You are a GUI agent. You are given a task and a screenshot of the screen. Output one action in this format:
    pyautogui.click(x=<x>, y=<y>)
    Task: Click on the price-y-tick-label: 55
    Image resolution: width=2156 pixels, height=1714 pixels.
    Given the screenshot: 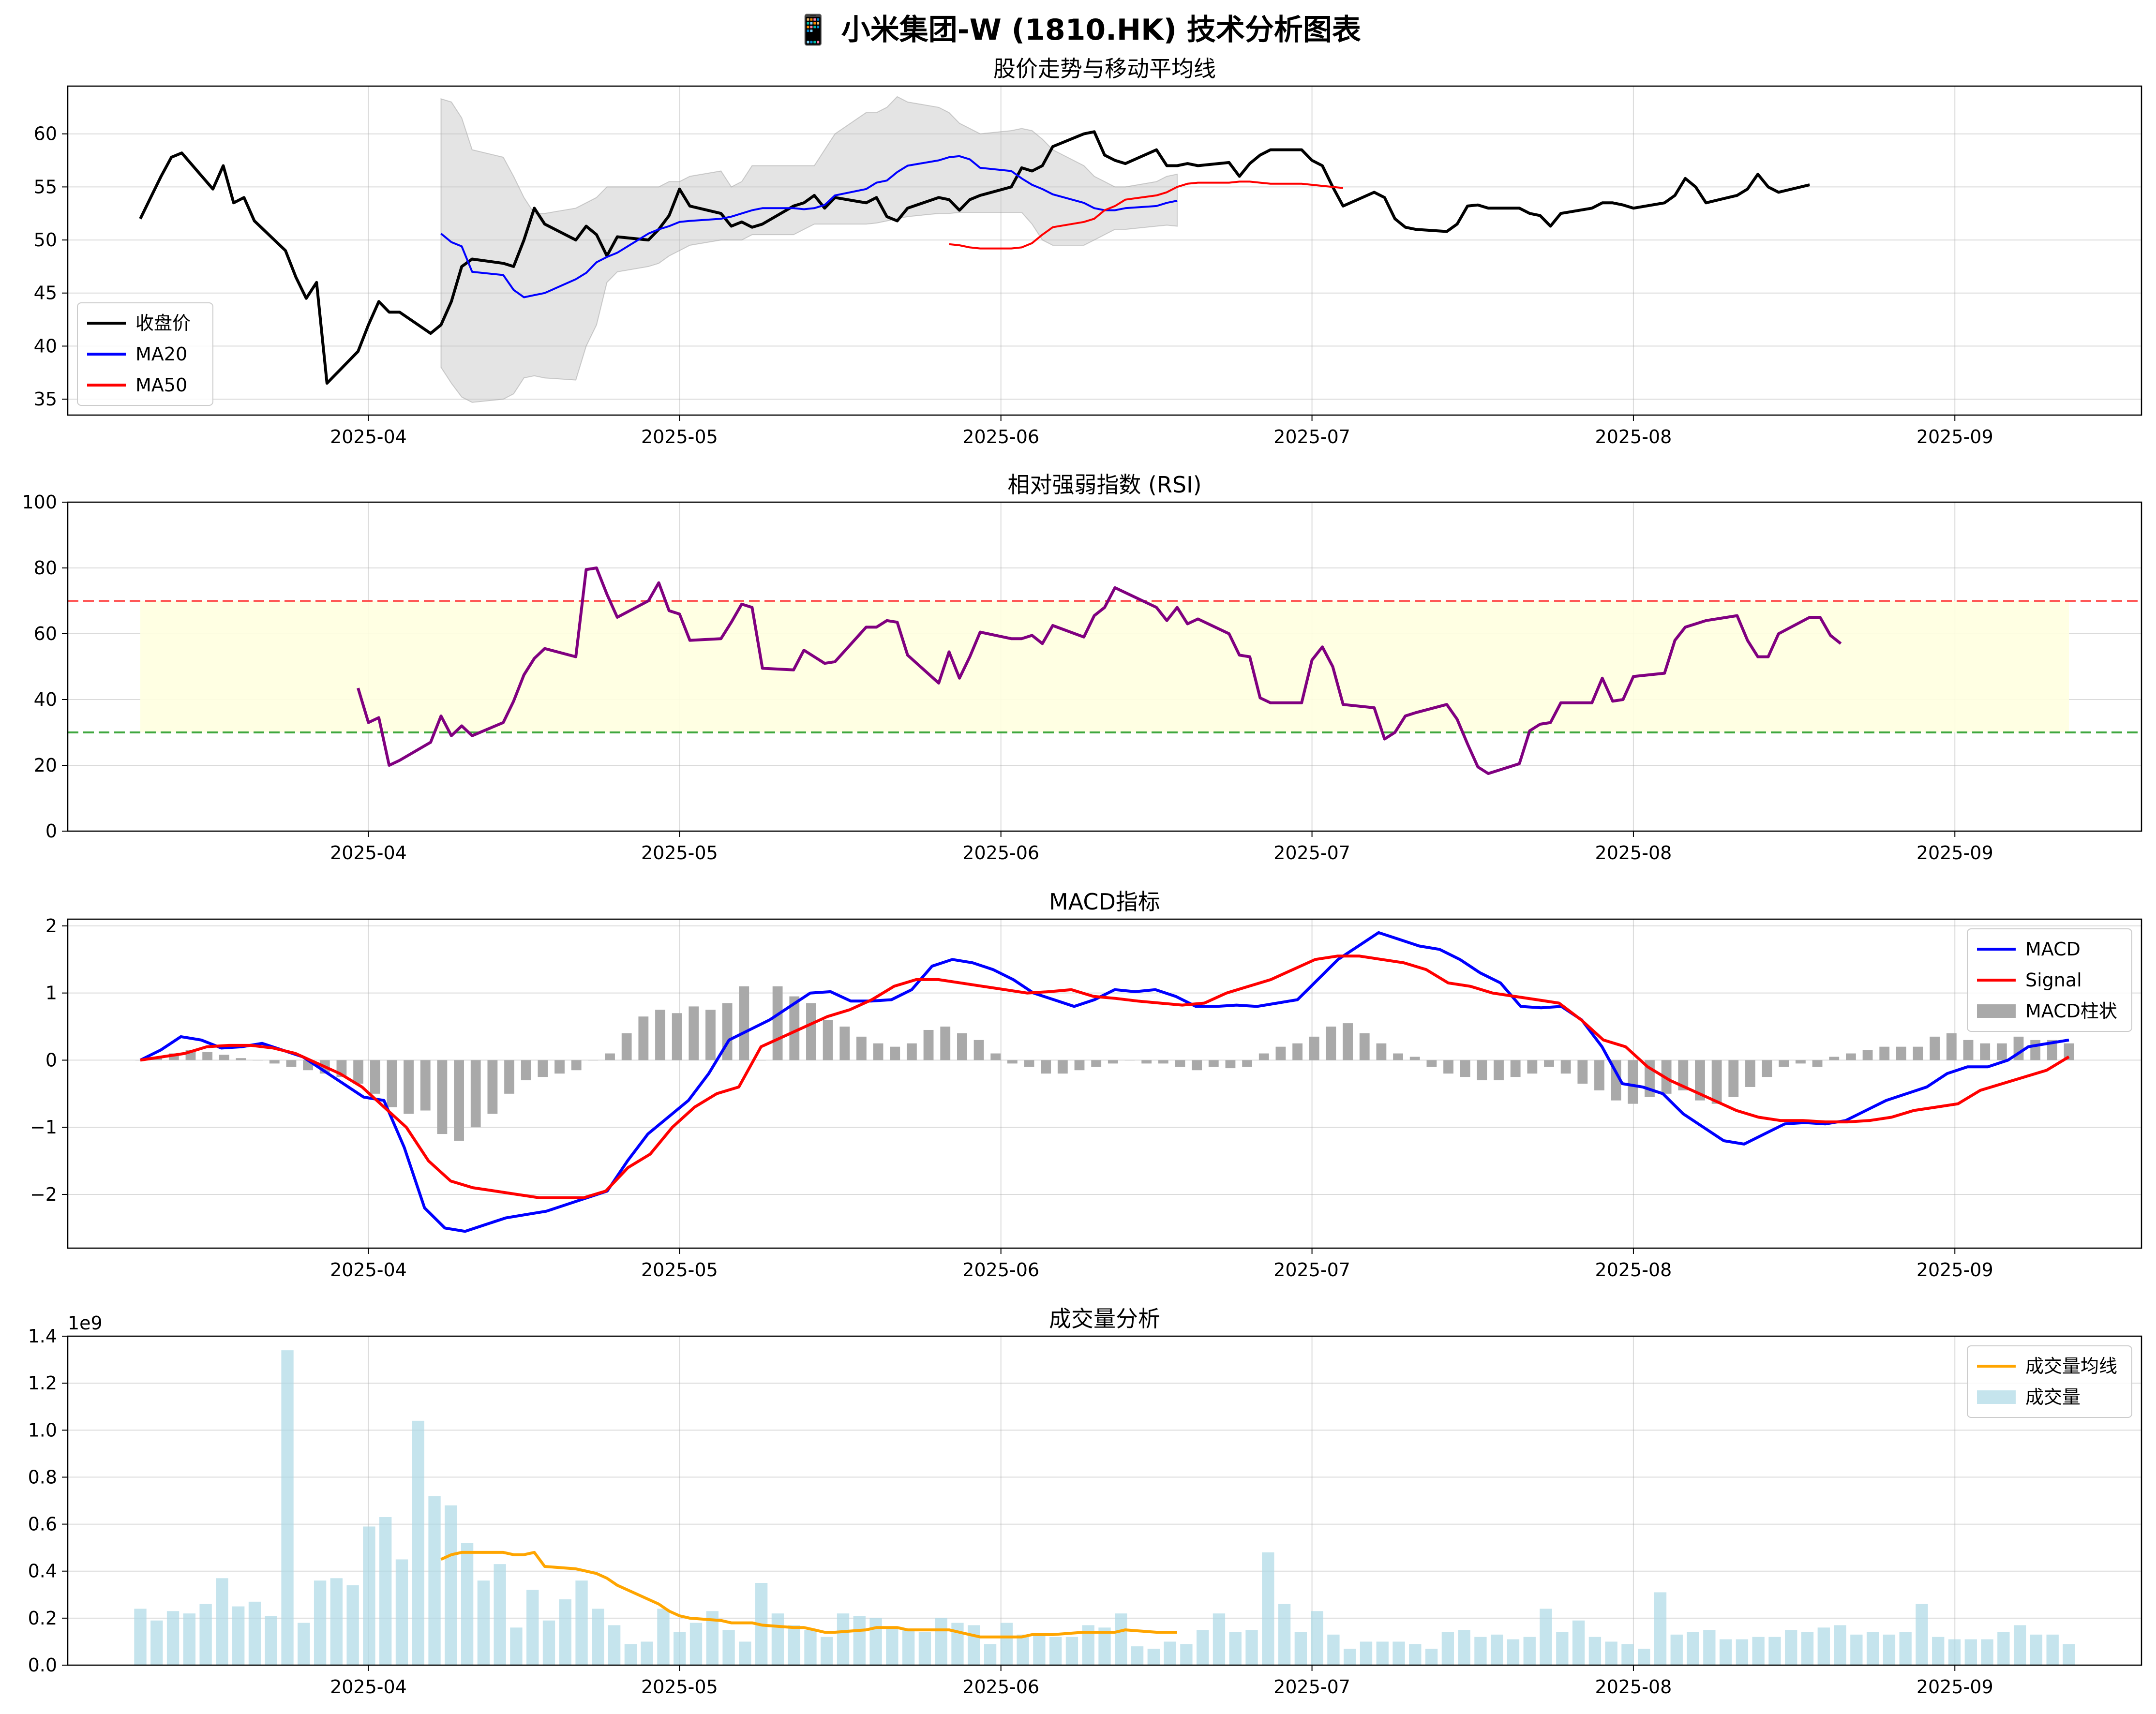 What is the action you would take?
    pyautogui.click(x=45, y=187)
    